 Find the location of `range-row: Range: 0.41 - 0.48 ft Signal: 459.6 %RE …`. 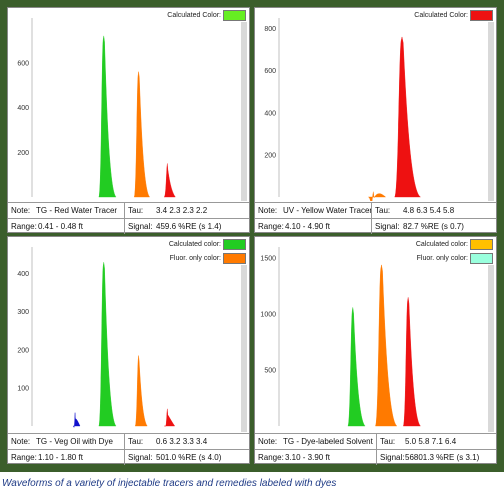

range-row: Range: 0.41 - 0.48 ft Signal: 459.6 %RE … is located at coordinates (128, 226).